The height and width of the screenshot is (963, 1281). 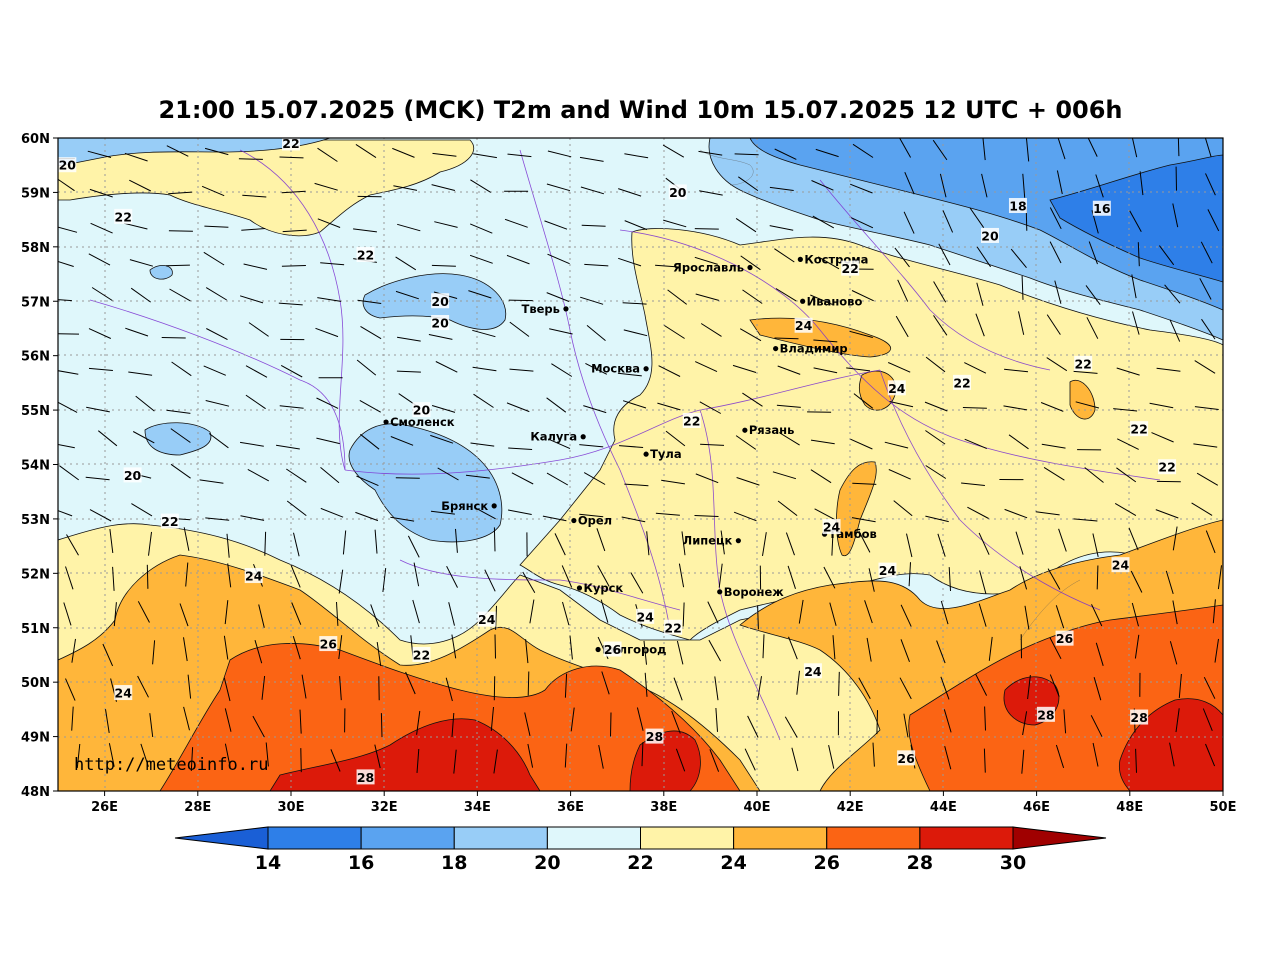 I want to click on lat-label: 55N, so click(x=35, y=411).